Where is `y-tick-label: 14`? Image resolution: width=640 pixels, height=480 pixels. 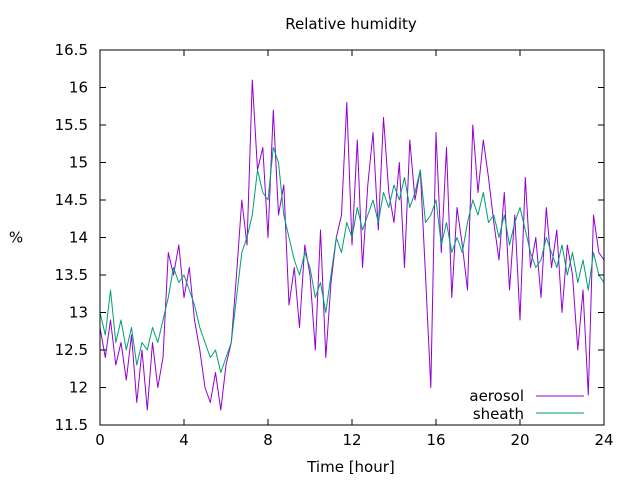 y-tick-label: 14 is located at coordinates (78, 238).